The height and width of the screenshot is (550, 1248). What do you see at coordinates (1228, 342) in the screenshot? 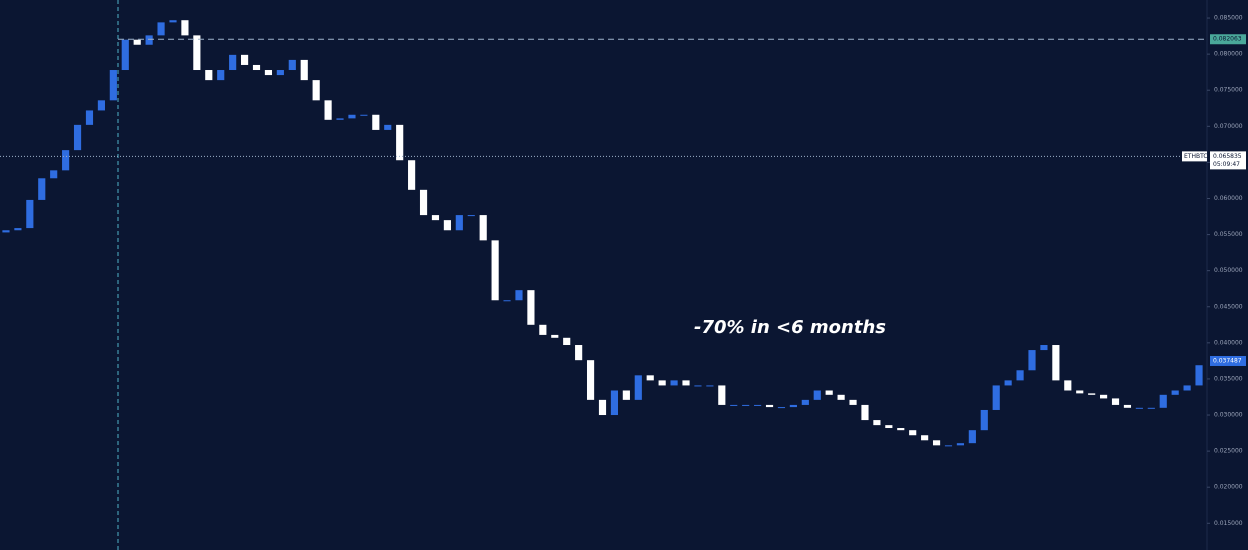
I see `y-tick-label: 0.040000` at bounding box center [1228, 342].